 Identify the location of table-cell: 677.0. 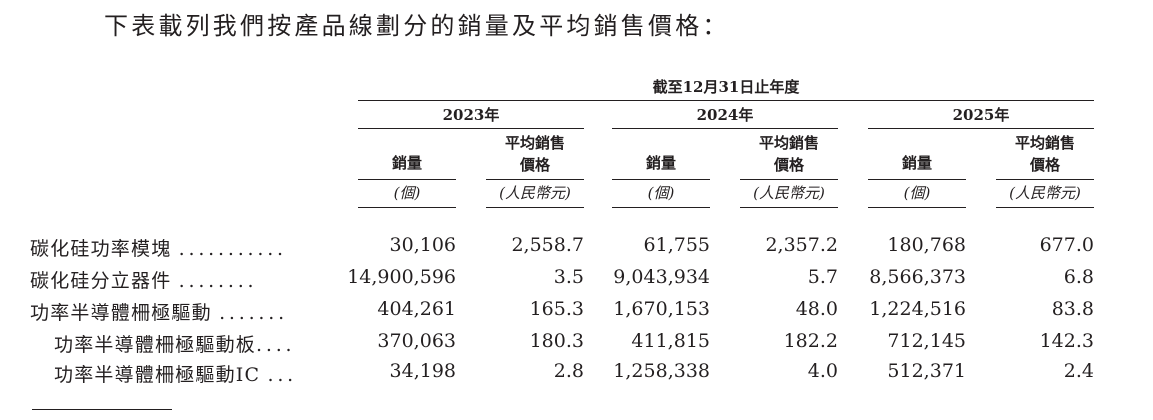
(1066, 245).